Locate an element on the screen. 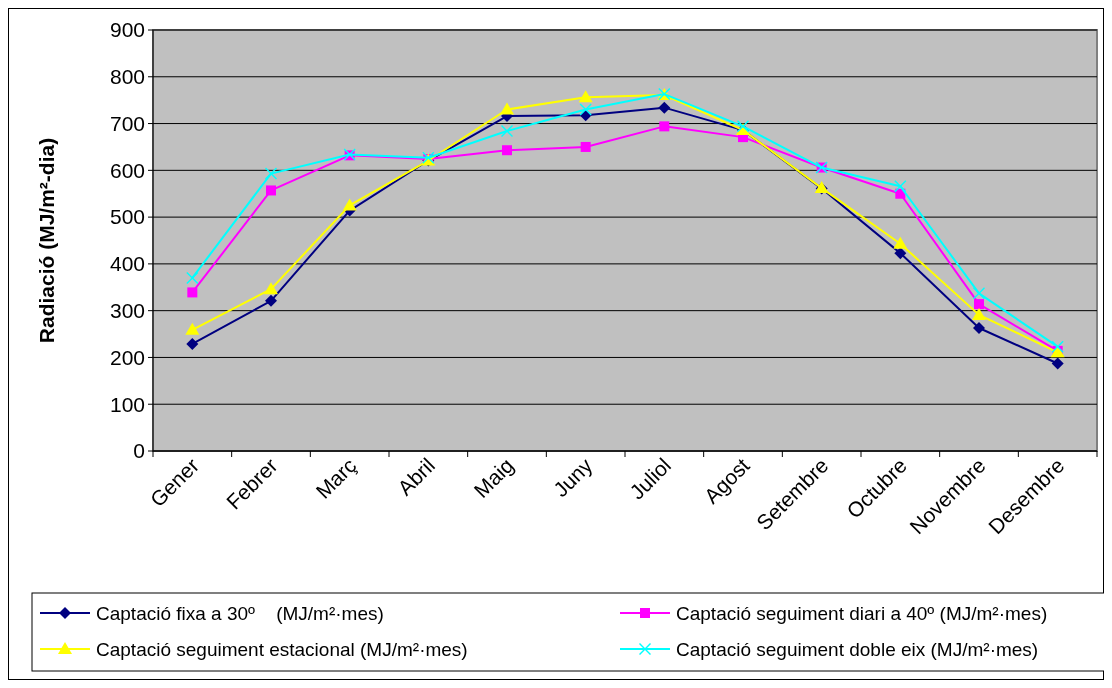 This screenshot has width=1112, height=688. legend-label: Captació fixa a 30º (MJ/m²·mes) is located at coordinates (240, 613).